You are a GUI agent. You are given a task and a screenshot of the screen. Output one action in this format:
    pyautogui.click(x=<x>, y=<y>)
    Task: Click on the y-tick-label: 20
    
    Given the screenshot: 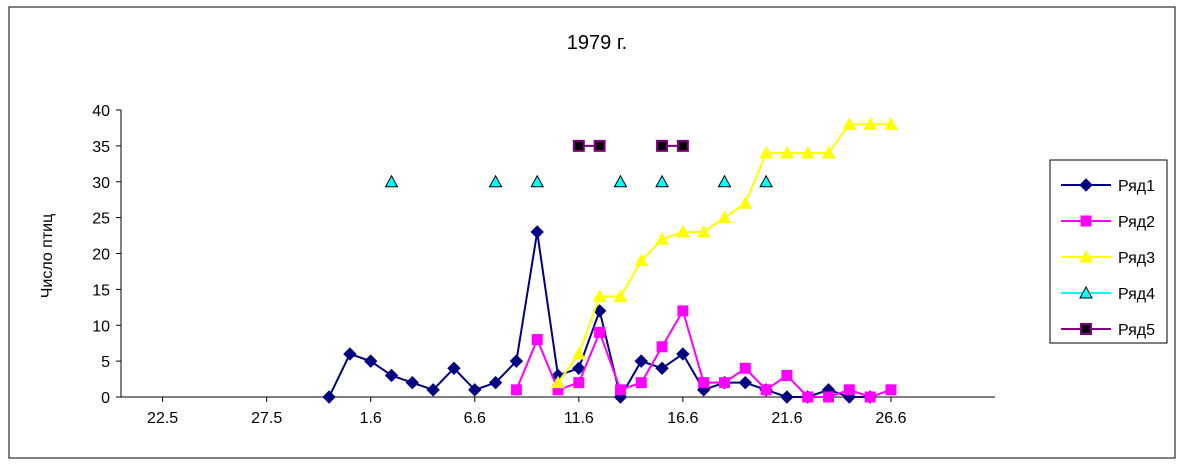 What is the action you would take?
    pyautogui.click(x=101, y=255)
    